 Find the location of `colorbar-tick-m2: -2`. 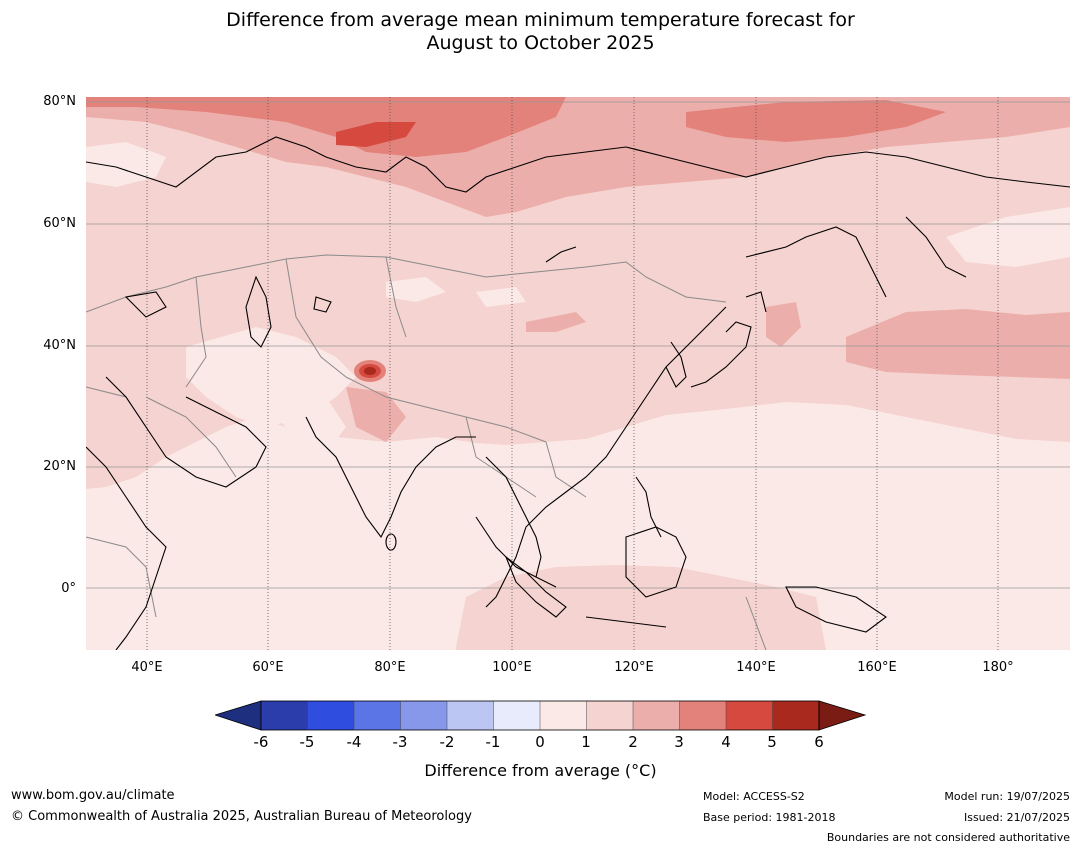

colorbar-tick-m2: -2 is located at coordinates (447, 742).